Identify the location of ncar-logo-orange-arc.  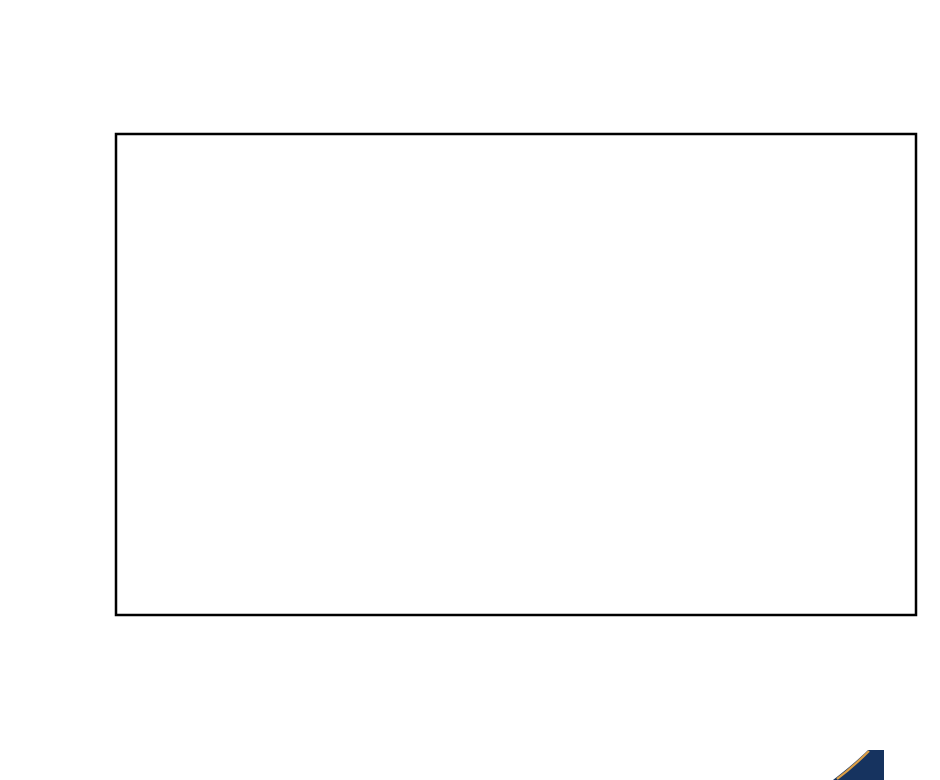
(853, 765).